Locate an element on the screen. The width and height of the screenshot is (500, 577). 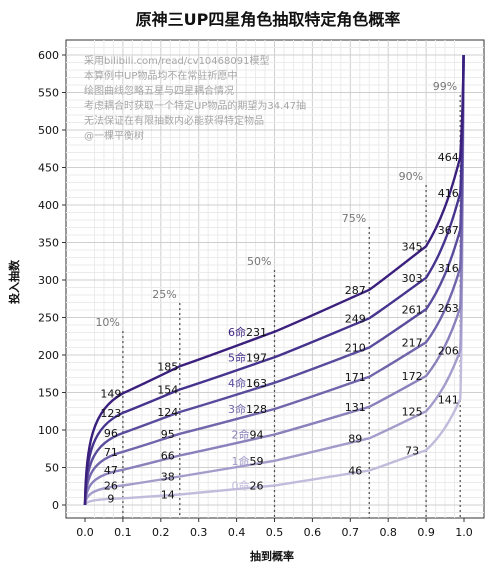
y-tick-label: 300 is located at coordinates (48, 280).